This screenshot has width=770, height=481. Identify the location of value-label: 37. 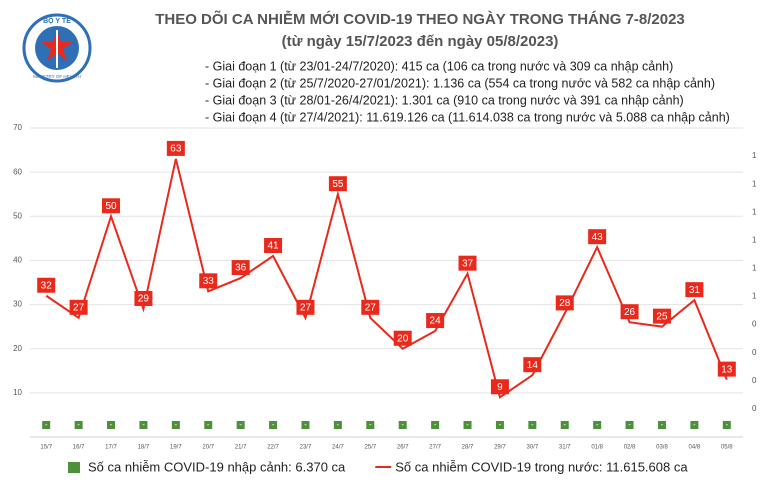
(468, 263).